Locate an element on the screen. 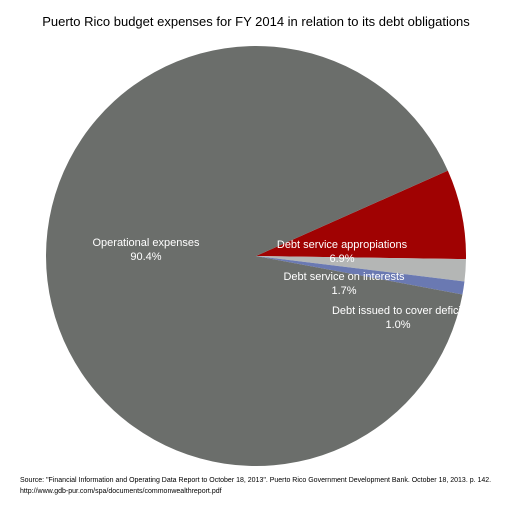 This screenshot has width=512, height=512. slice-value-label: 90.4% is located at coordinates (145, 257).